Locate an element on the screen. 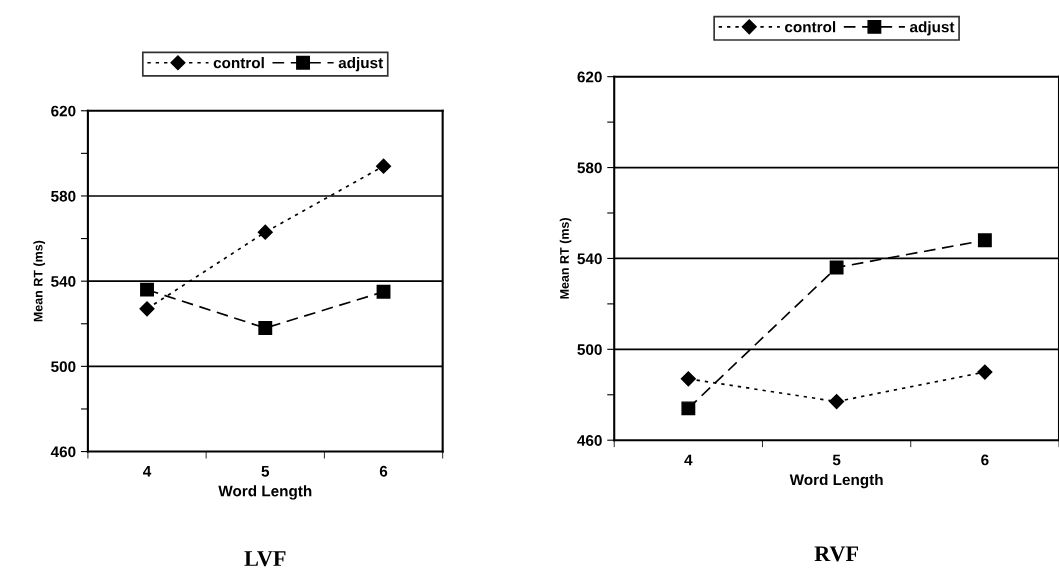  text: LVF is located at coordinates (265, 559).